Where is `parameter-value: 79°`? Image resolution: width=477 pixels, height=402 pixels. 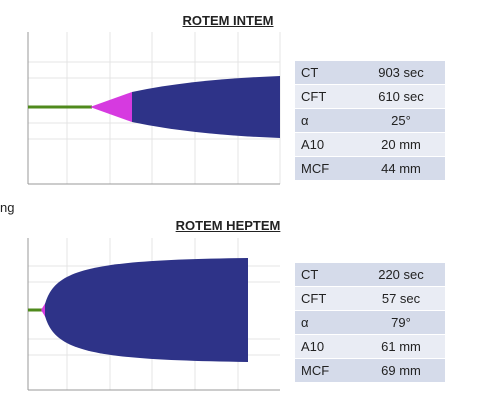
parameter-value: 79° is located at coordinates (401, 322).